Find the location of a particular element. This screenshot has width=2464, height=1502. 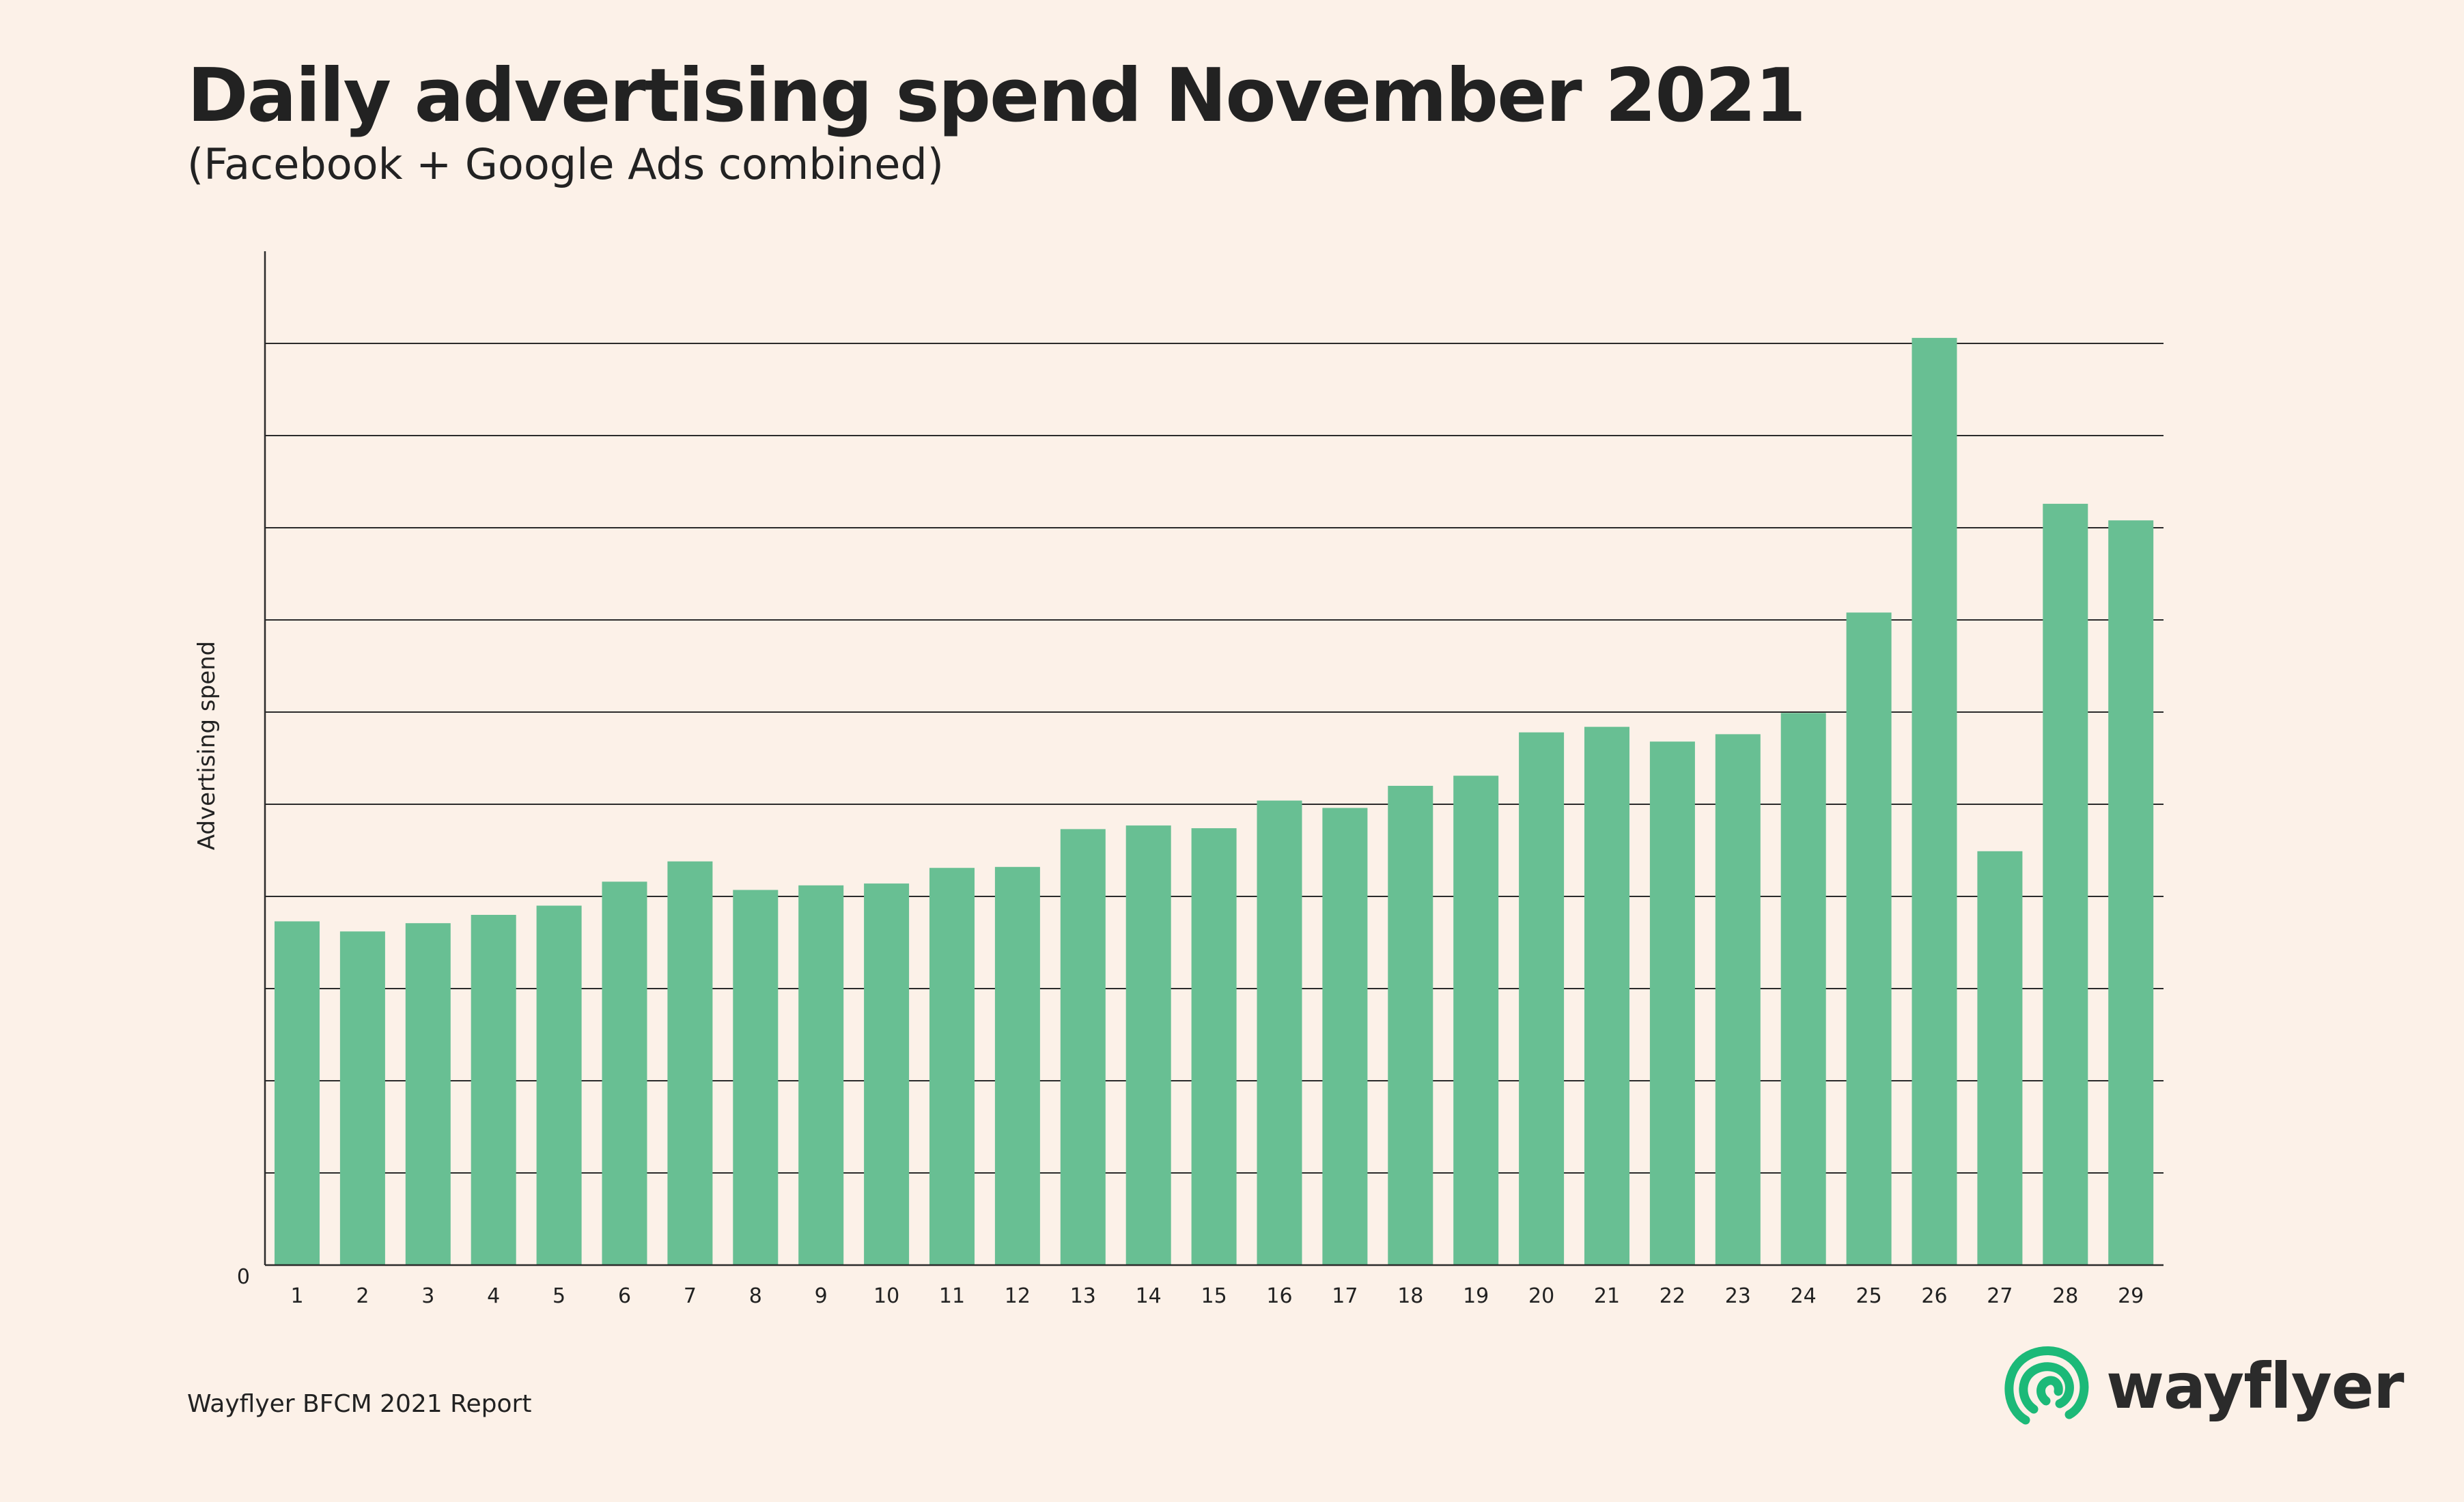

x-tick-label: 25 is located at coordinates (1869, 1296).